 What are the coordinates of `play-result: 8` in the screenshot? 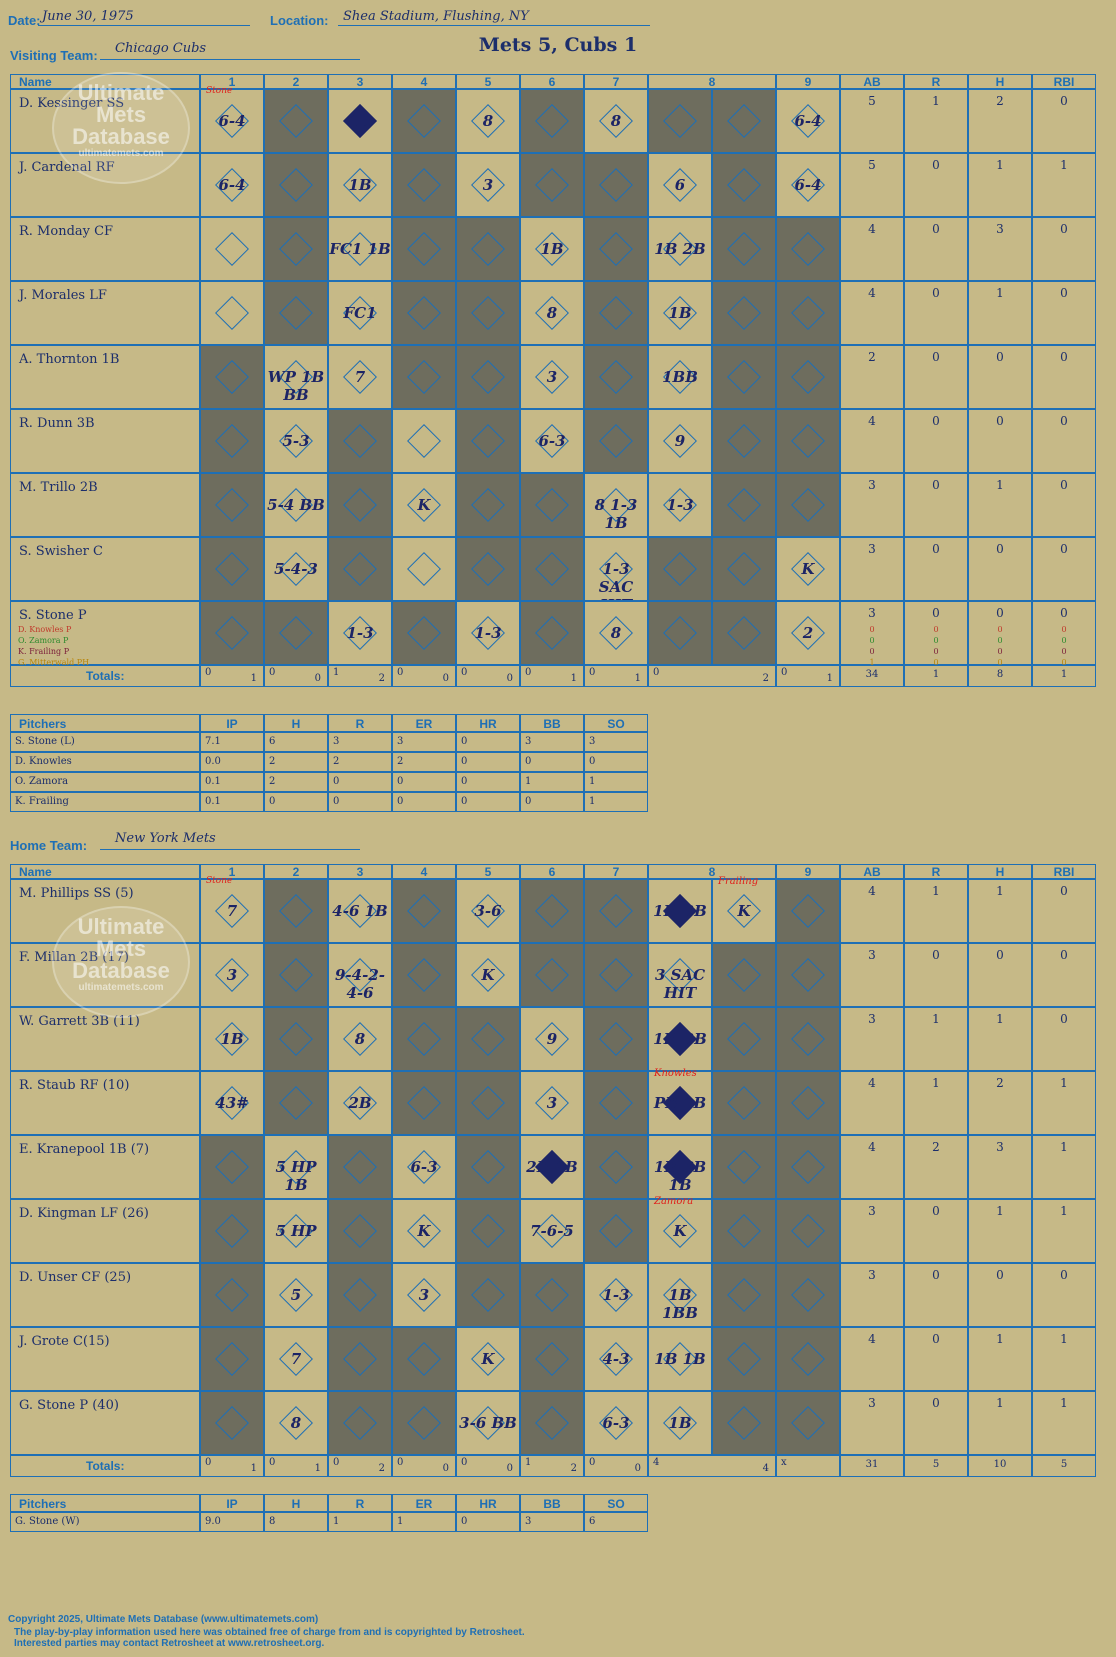 It's located at (360, 1039).